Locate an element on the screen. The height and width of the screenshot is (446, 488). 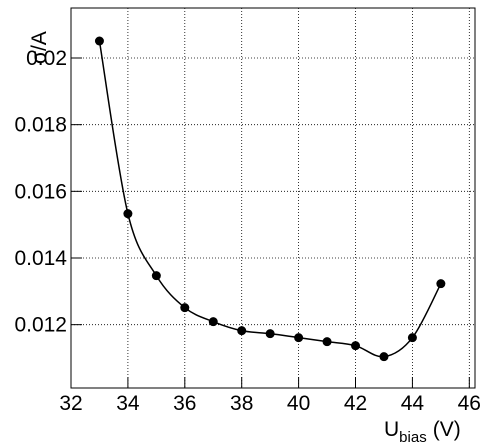
x-tick-label: 44 is located at coordinates (413, 403).